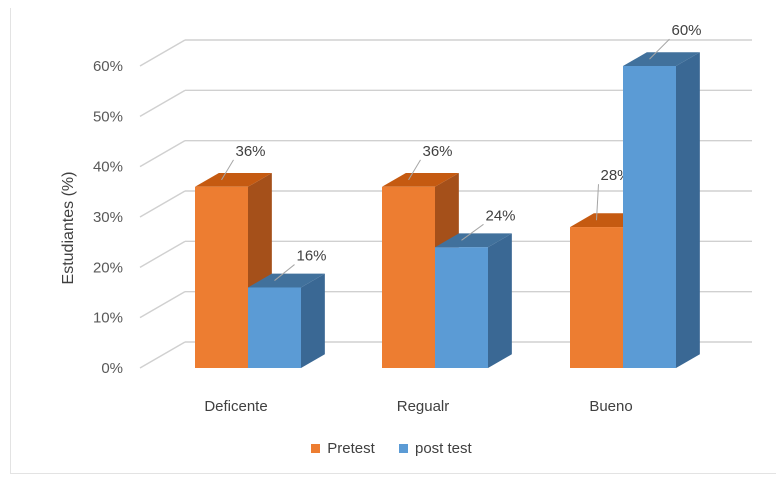 This screenshot has width=783, height=477. I want to click on y-axis-ticks: 0% 10% 20% 30% 40% 50% 60%, so click(108, 217).